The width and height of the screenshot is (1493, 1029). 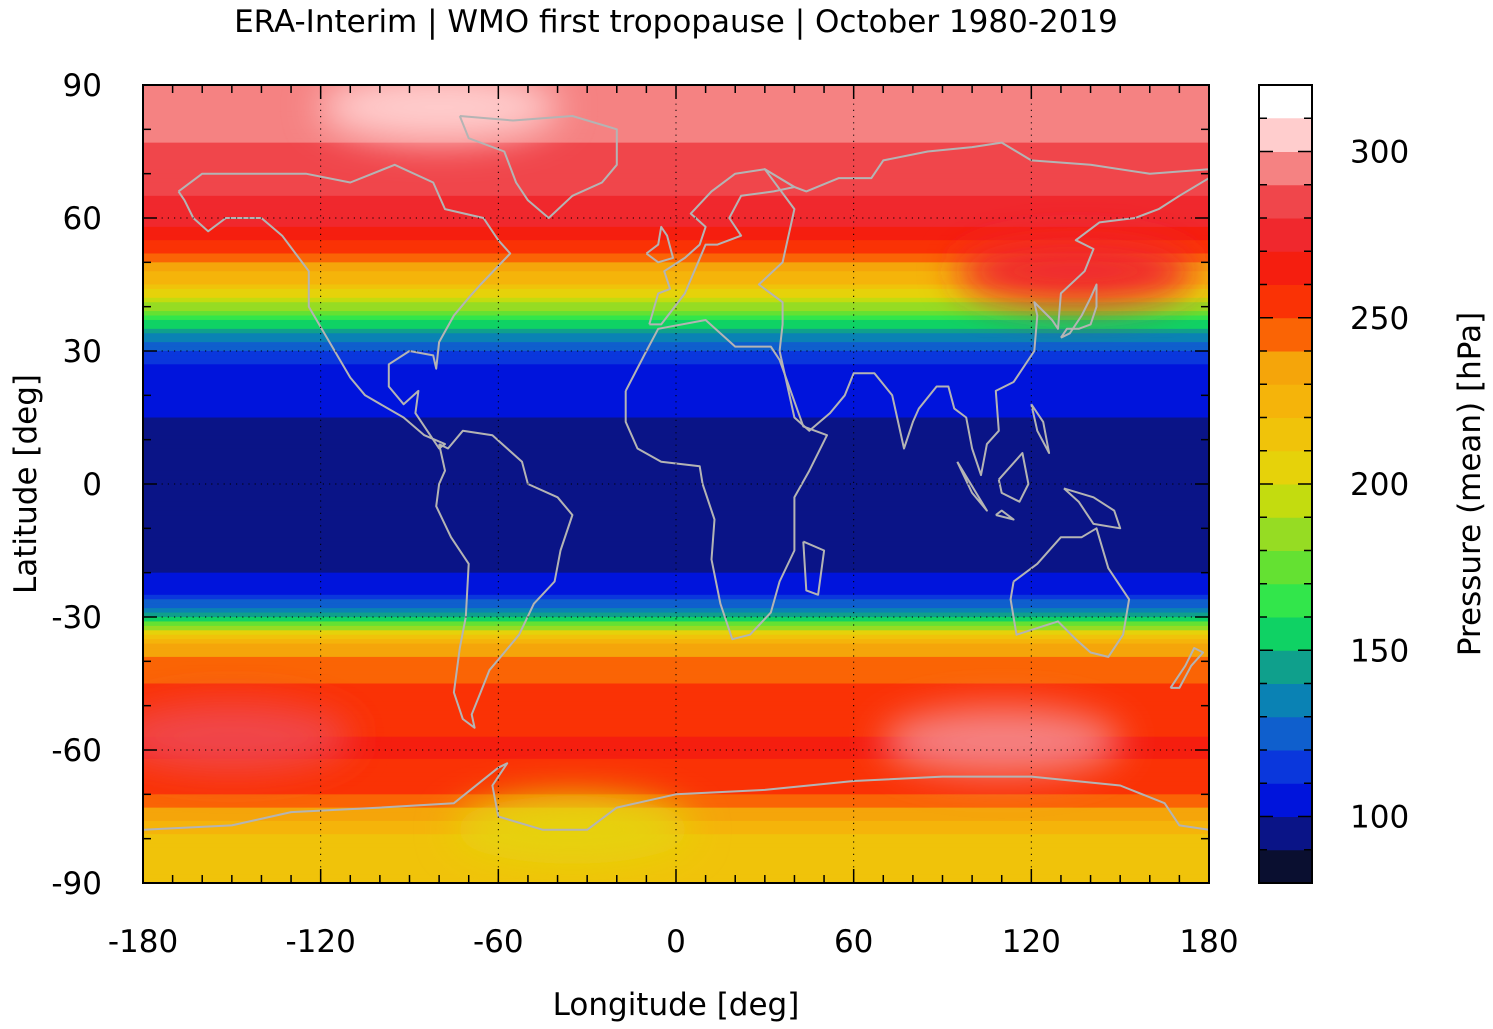 I want to click on colorbar-tick-label: 250, so click(x=1379, y=319).